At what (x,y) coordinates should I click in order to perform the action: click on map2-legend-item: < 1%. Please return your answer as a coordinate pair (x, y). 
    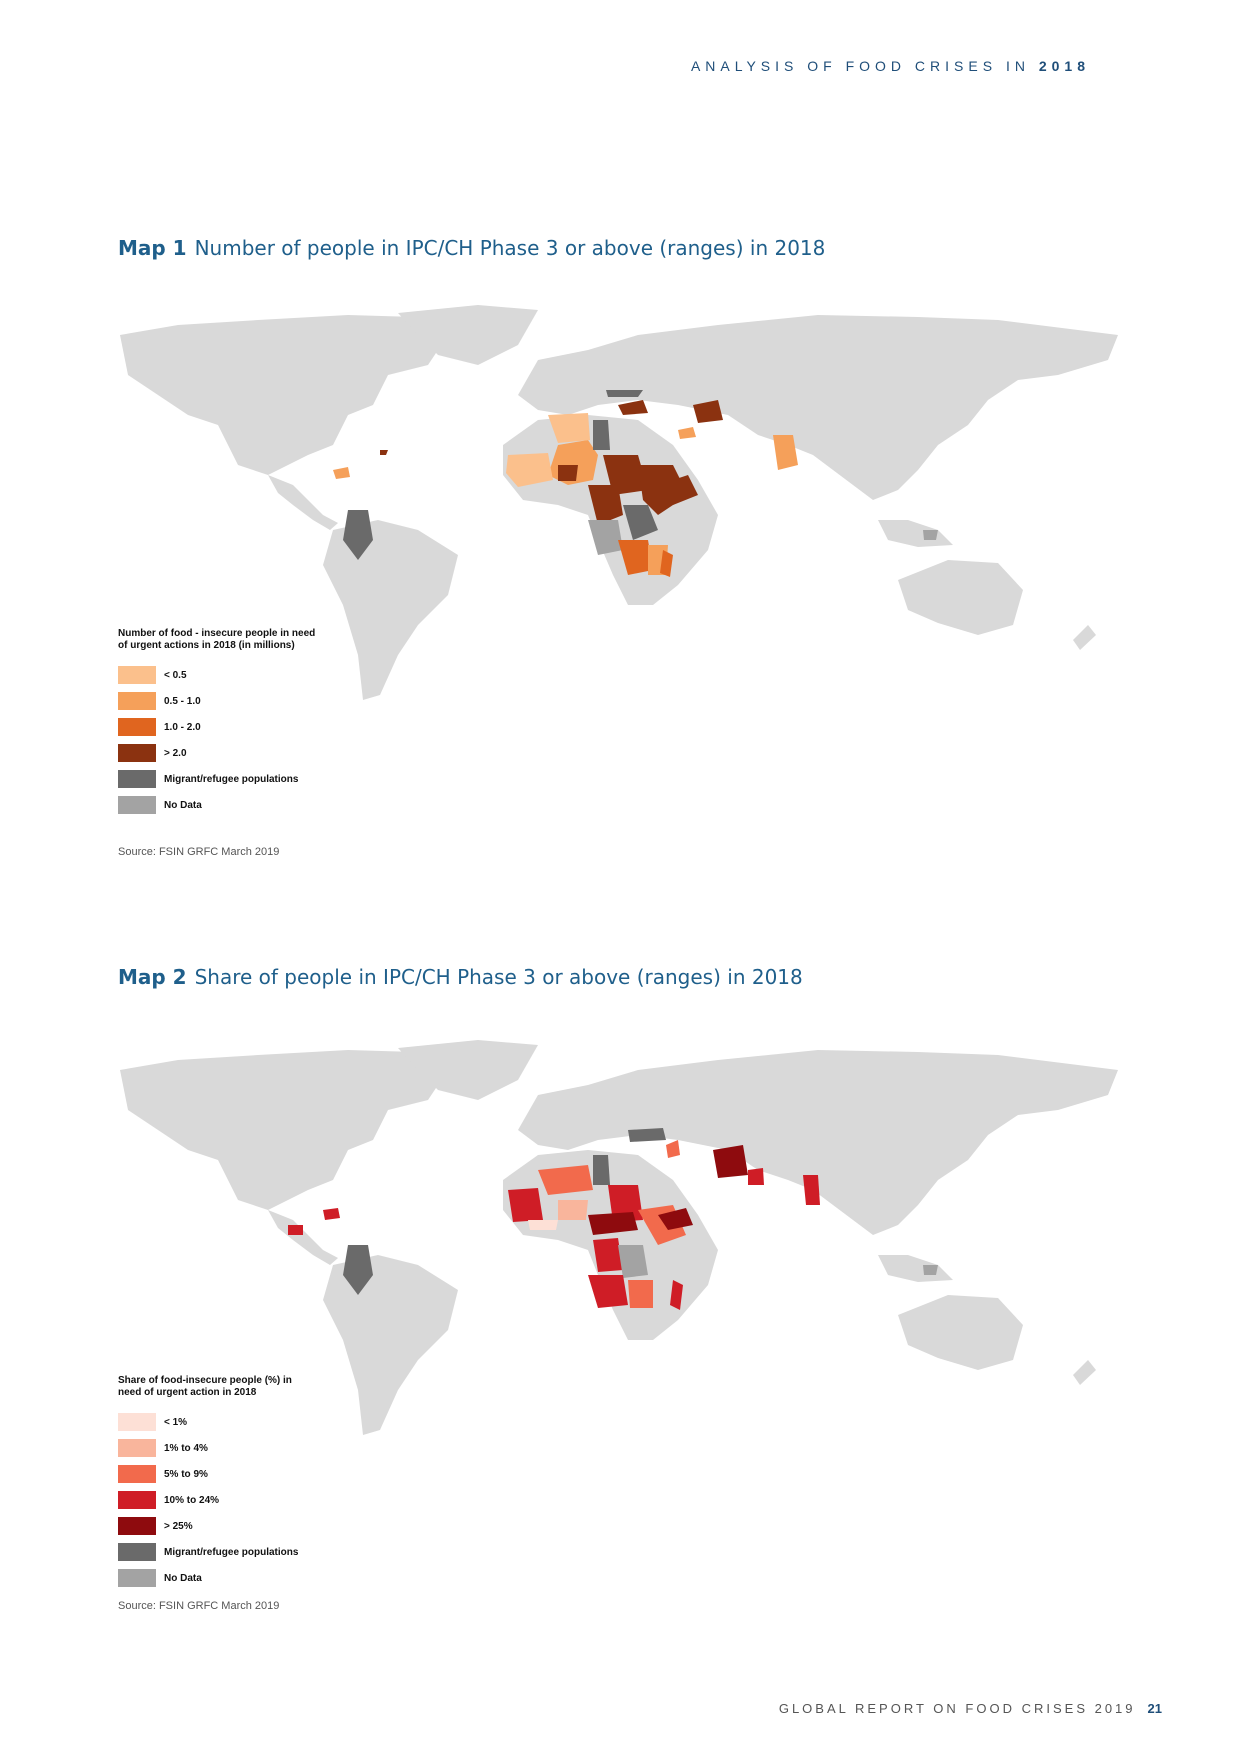
    Looking at the image, I should click on (218, 1422).